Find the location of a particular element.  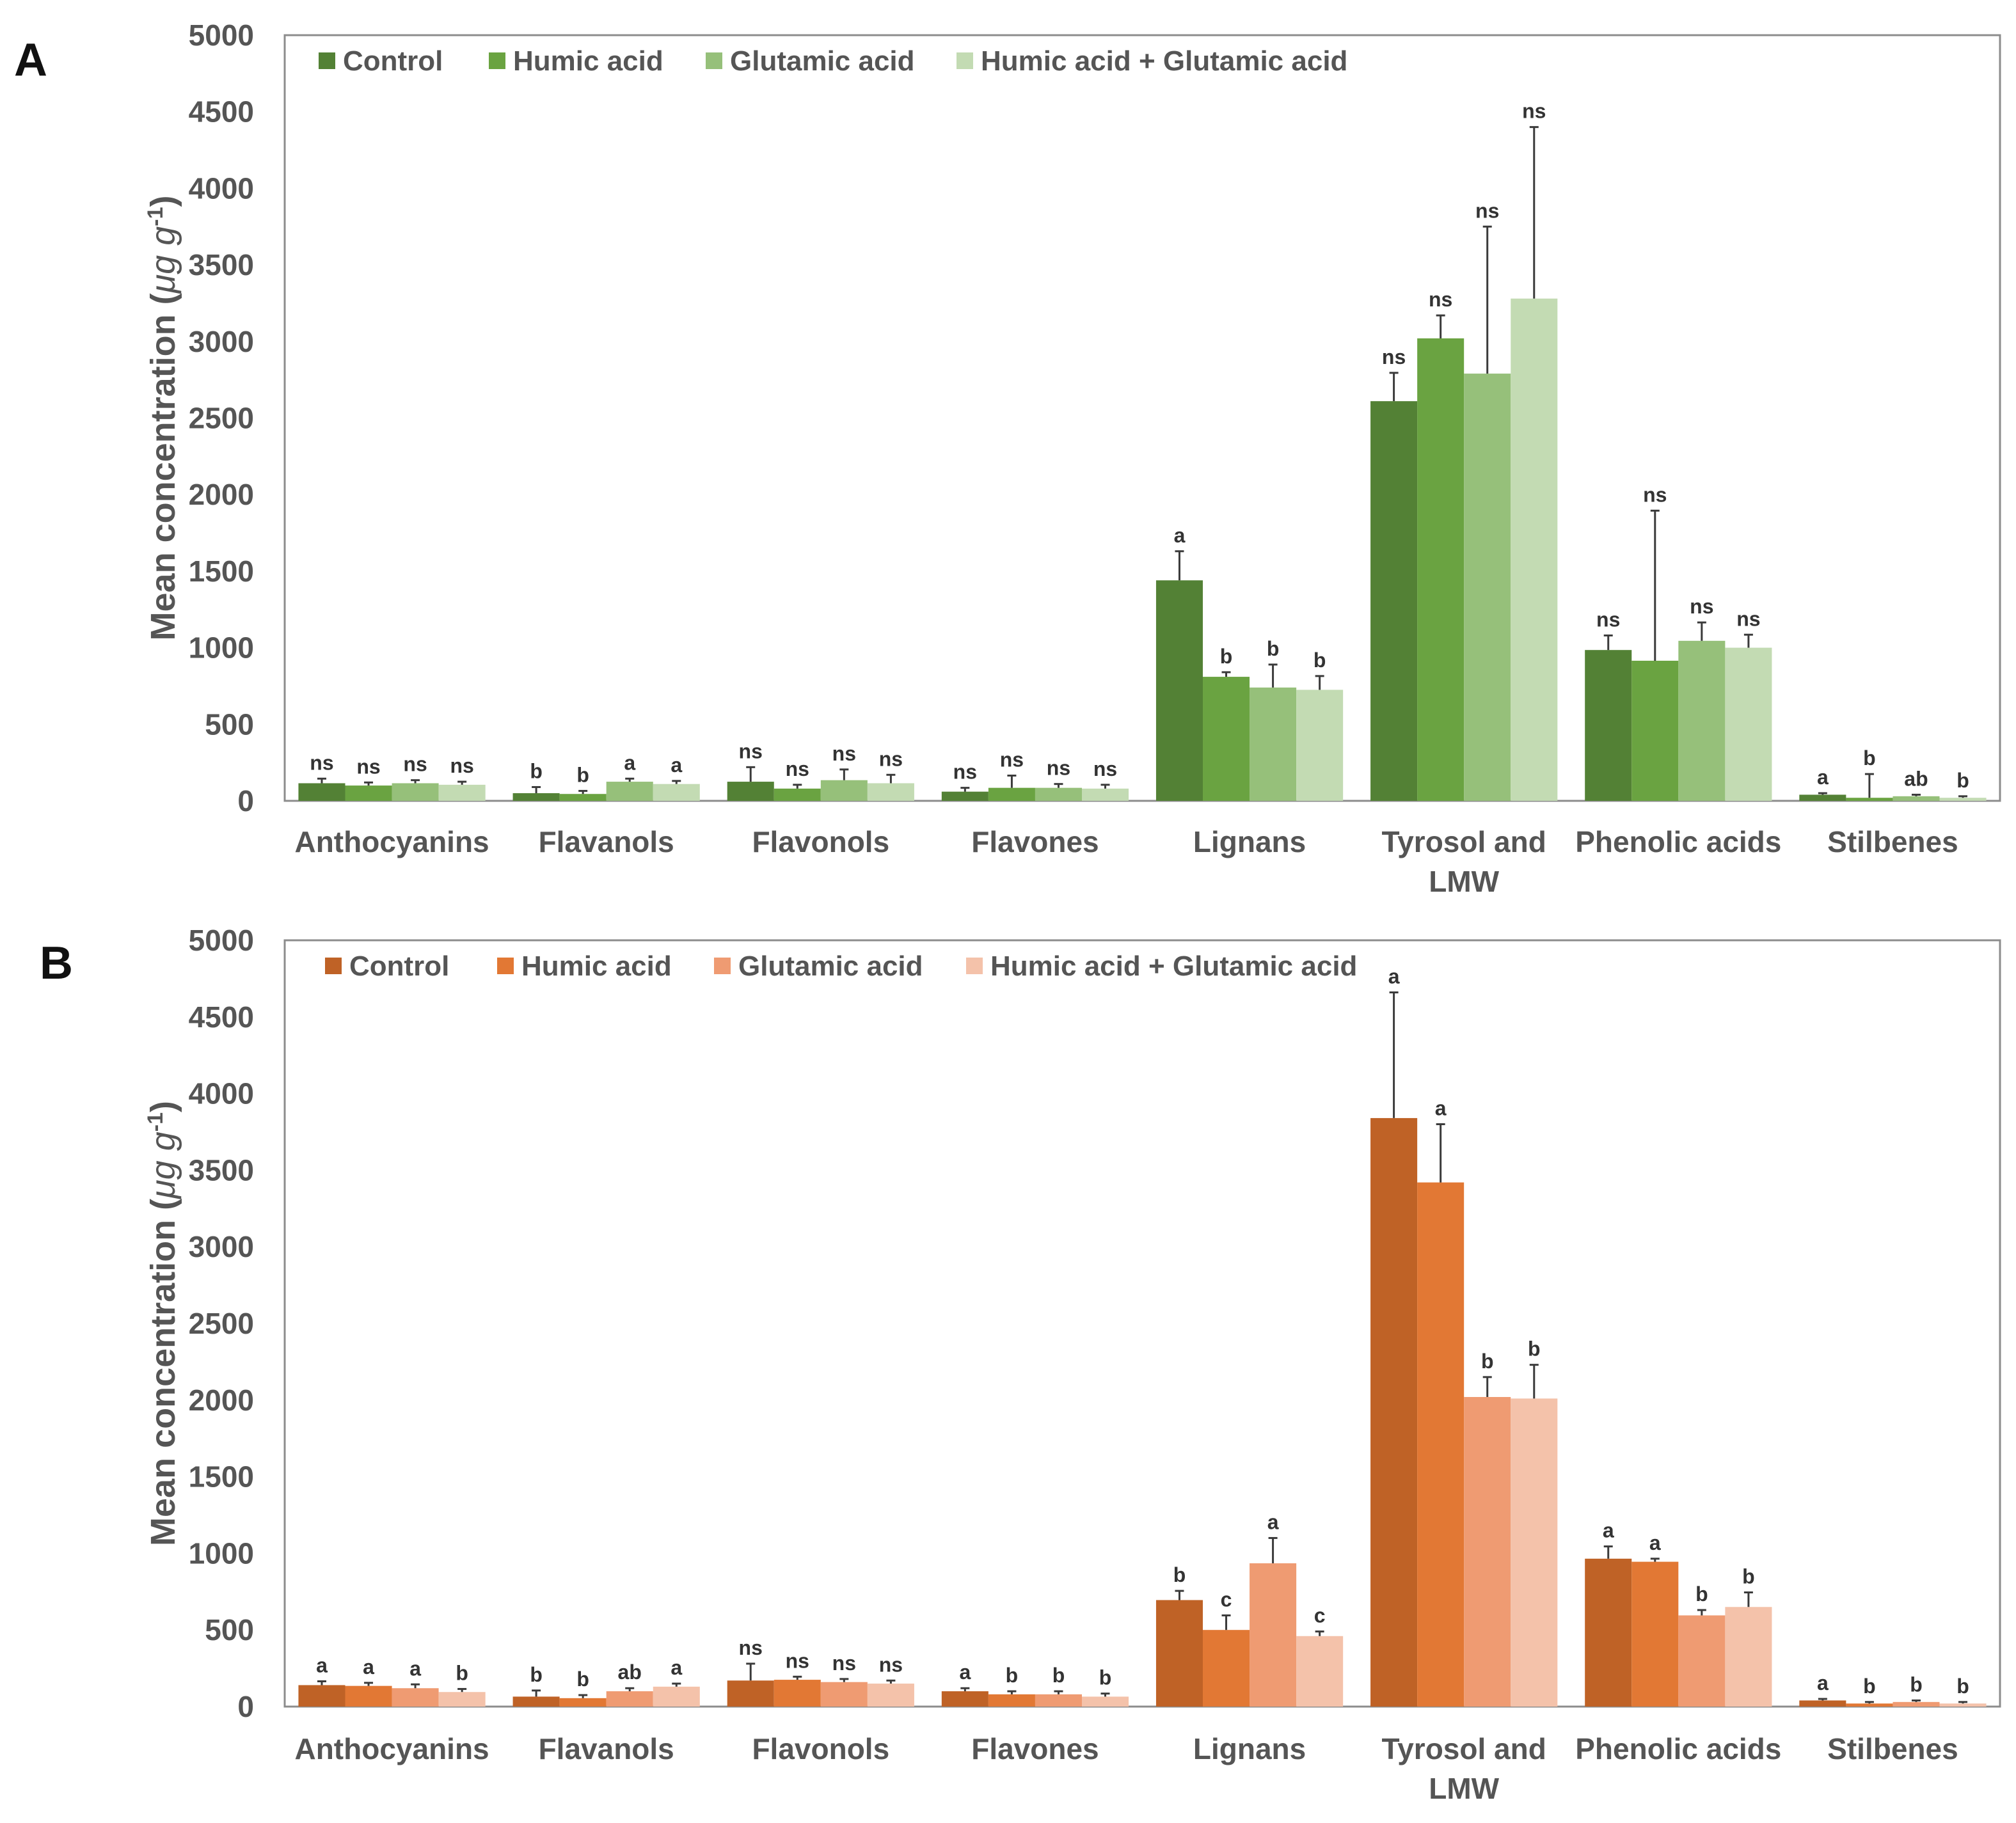

y-axis-label-part: Mean concentration ( is located at coordinates (163, 1372).